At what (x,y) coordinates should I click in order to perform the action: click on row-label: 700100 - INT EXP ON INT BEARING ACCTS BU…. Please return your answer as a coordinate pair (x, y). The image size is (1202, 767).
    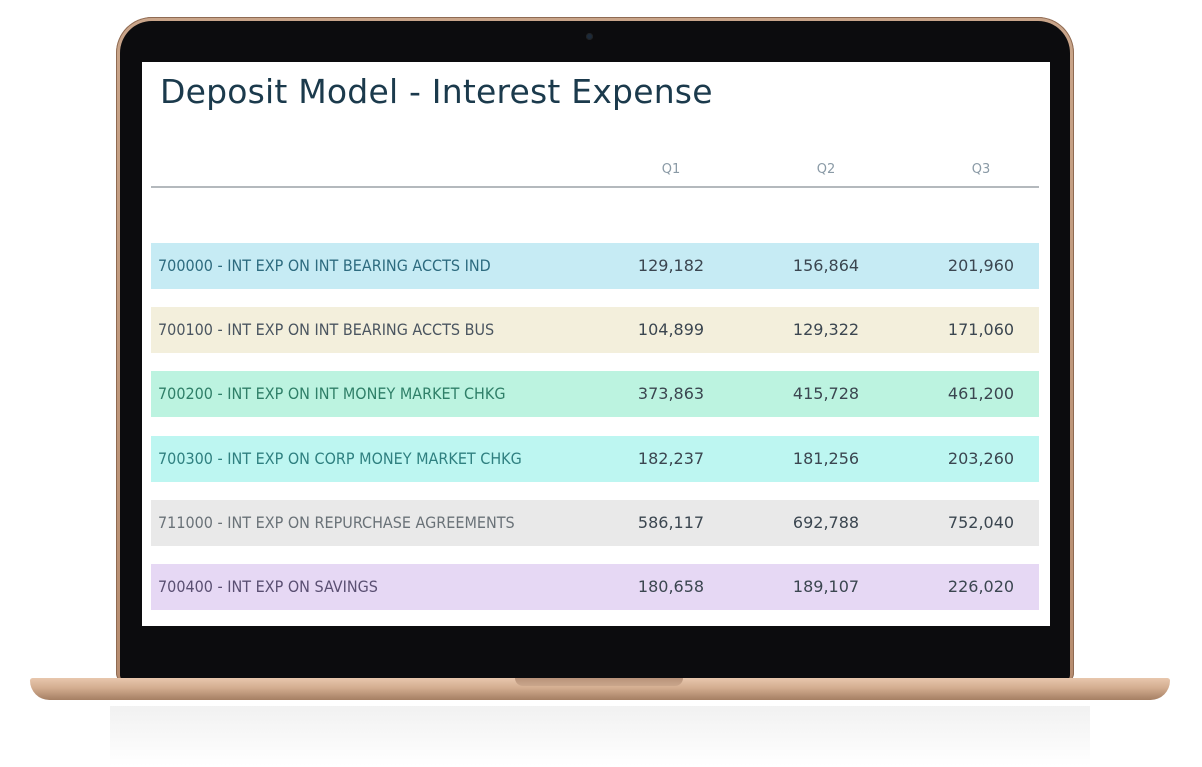
    Looking at the image, I should click on (326, 329).